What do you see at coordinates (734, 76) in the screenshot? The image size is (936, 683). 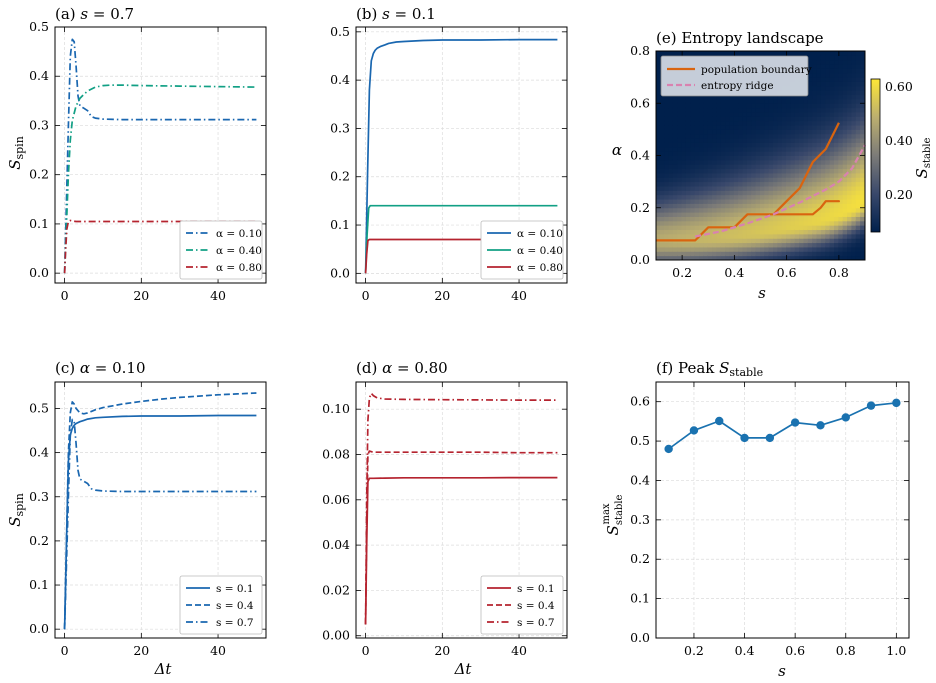 I see `legend-box` at bounding box center [734, 76].